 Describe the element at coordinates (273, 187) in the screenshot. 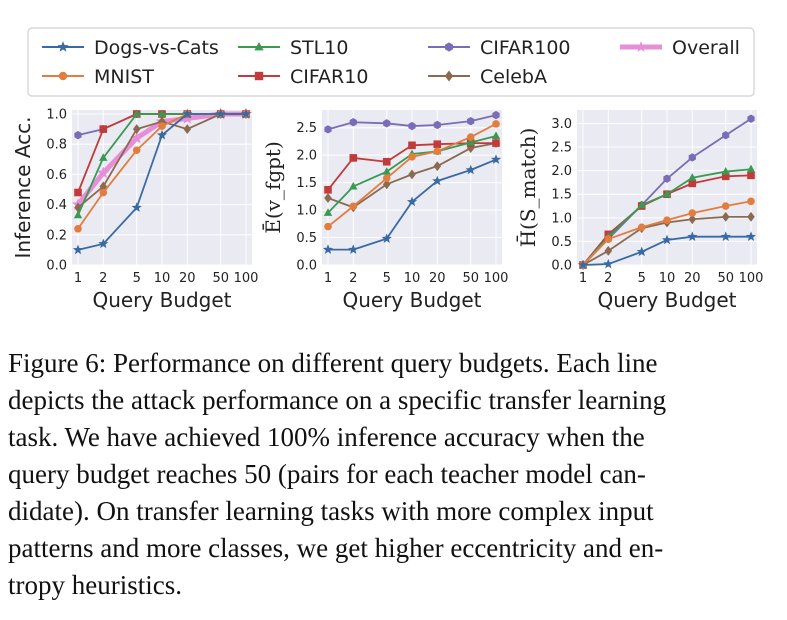

I see `y-axis-label: Ē(v_fgpt)` at that location.